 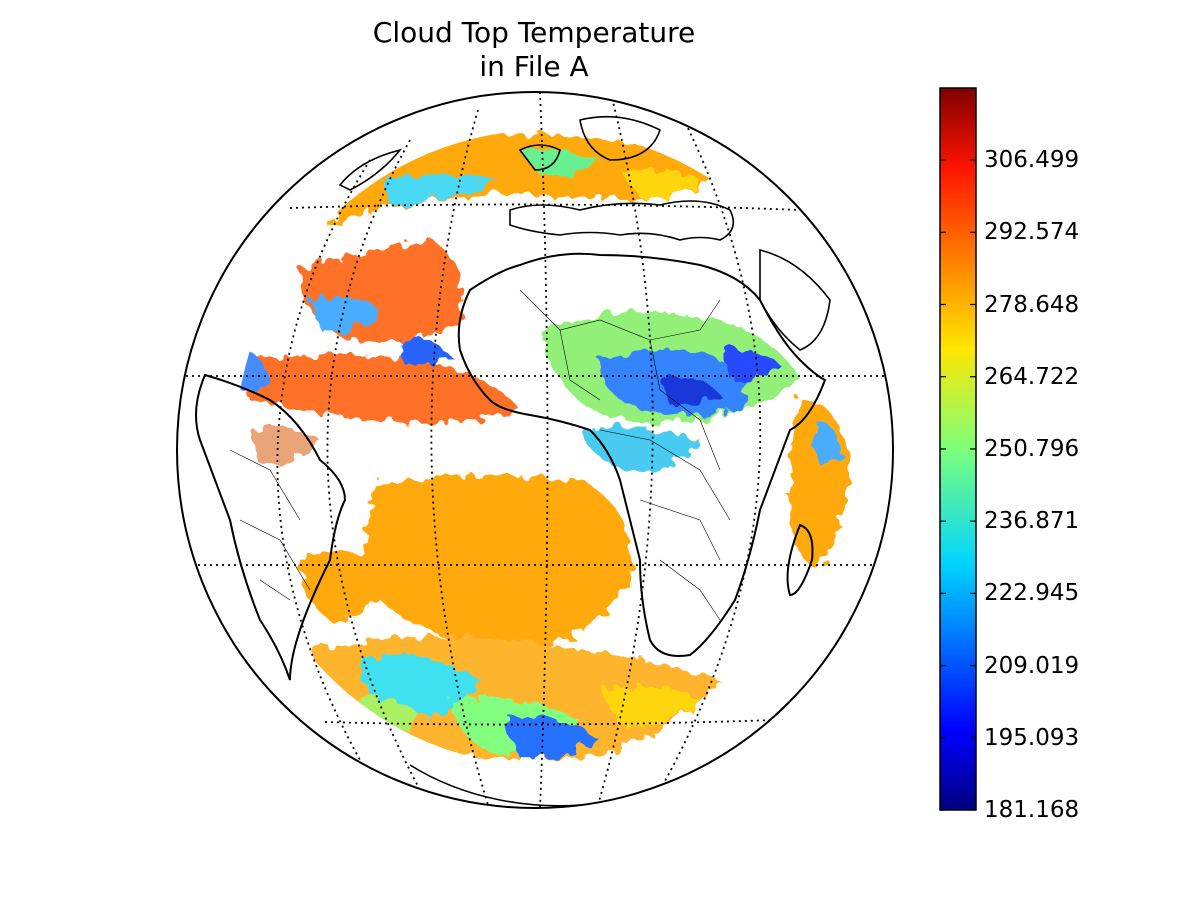 What do you see at coordinates (1032, 665) in the screenshot?
I see `colorbar-tick-label: 209.019` at bounding box center [1032, 665].